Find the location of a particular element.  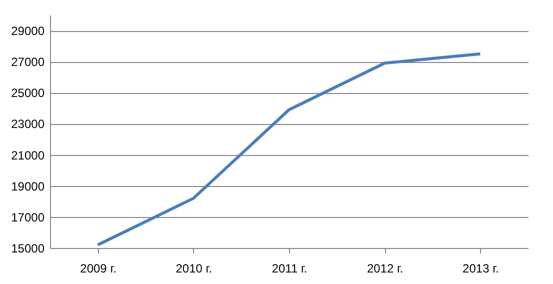

y-tick-label: 29000 is located at coordinates (28, 31).